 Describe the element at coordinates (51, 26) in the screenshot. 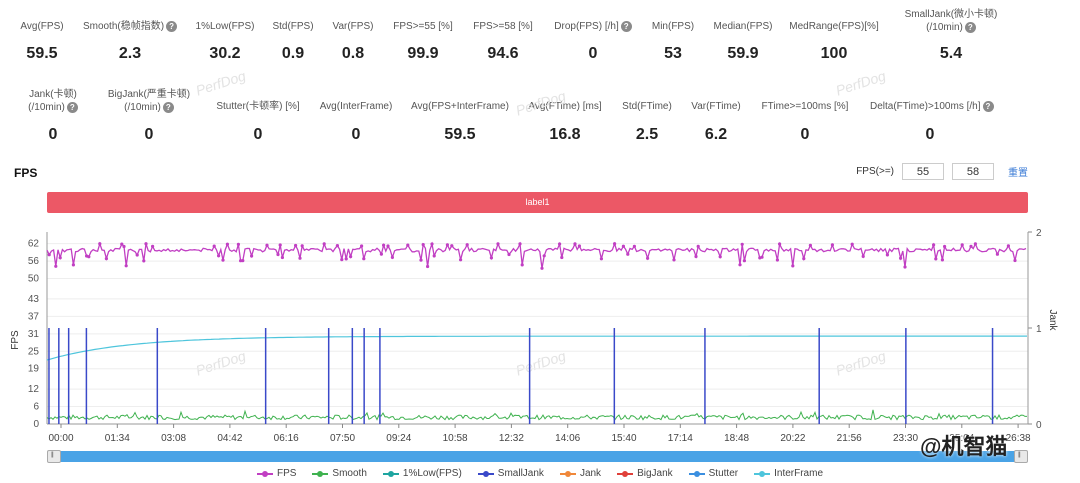

I see `metric-label: Avg(FPS)` at that location.